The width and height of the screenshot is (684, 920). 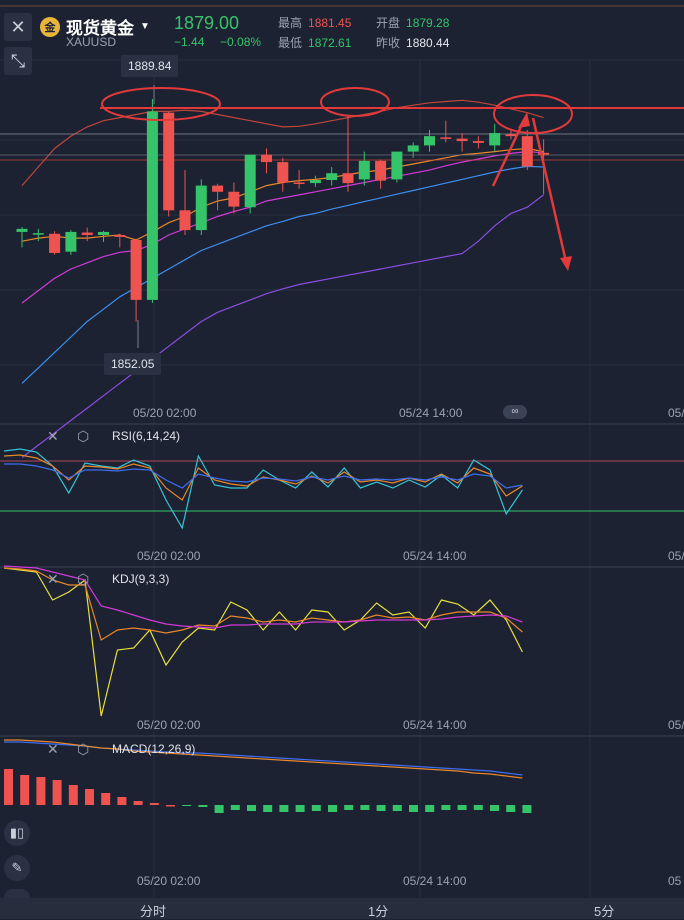 I want to click on down-arrow-head, so click(x=566, y=263).